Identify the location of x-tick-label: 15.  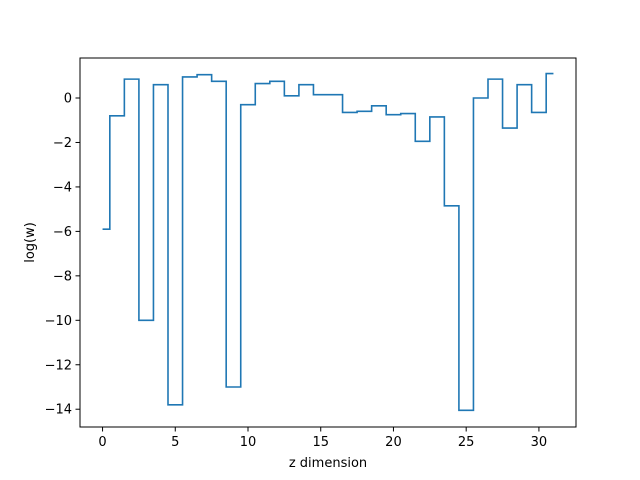
(320, 442).